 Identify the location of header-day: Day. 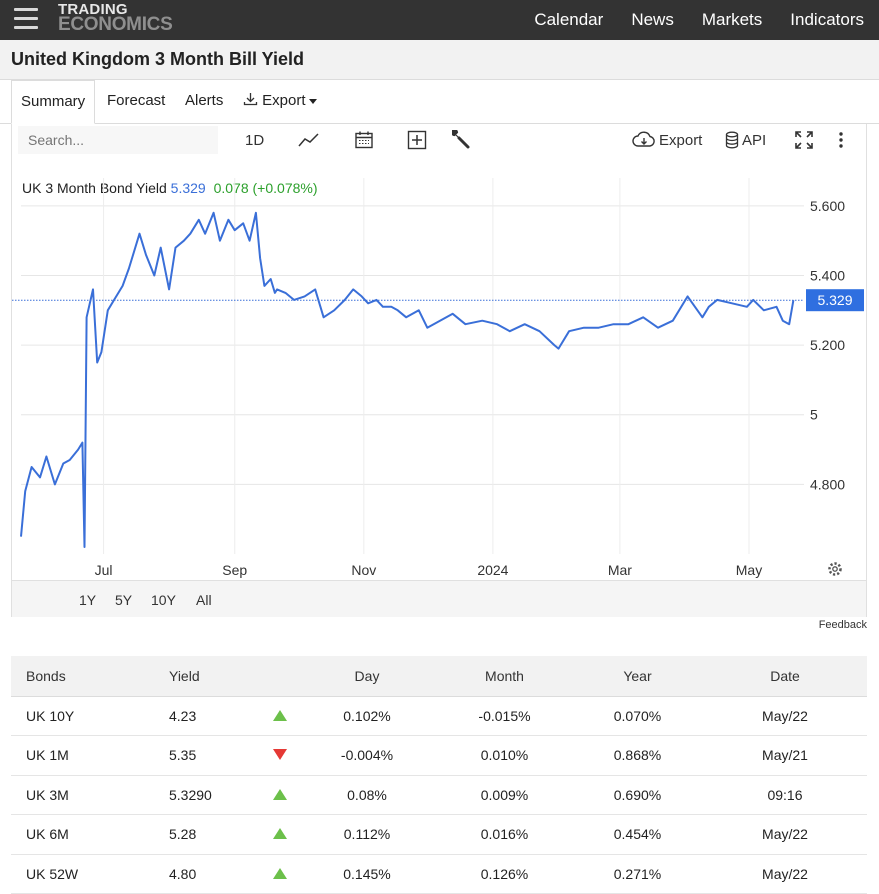
(367, 676).